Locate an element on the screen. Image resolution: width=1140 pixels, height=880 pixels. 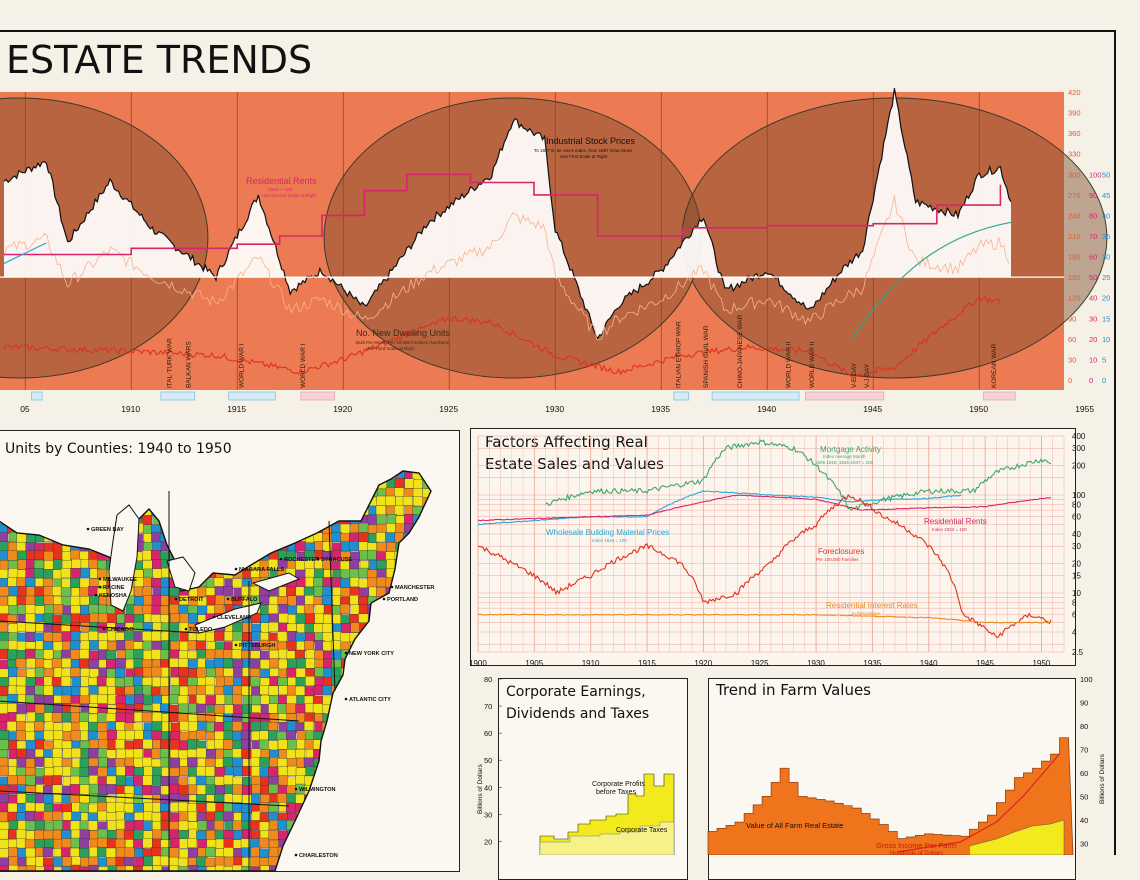
city-label: KENOSHA is located at coordinates (113, 596).